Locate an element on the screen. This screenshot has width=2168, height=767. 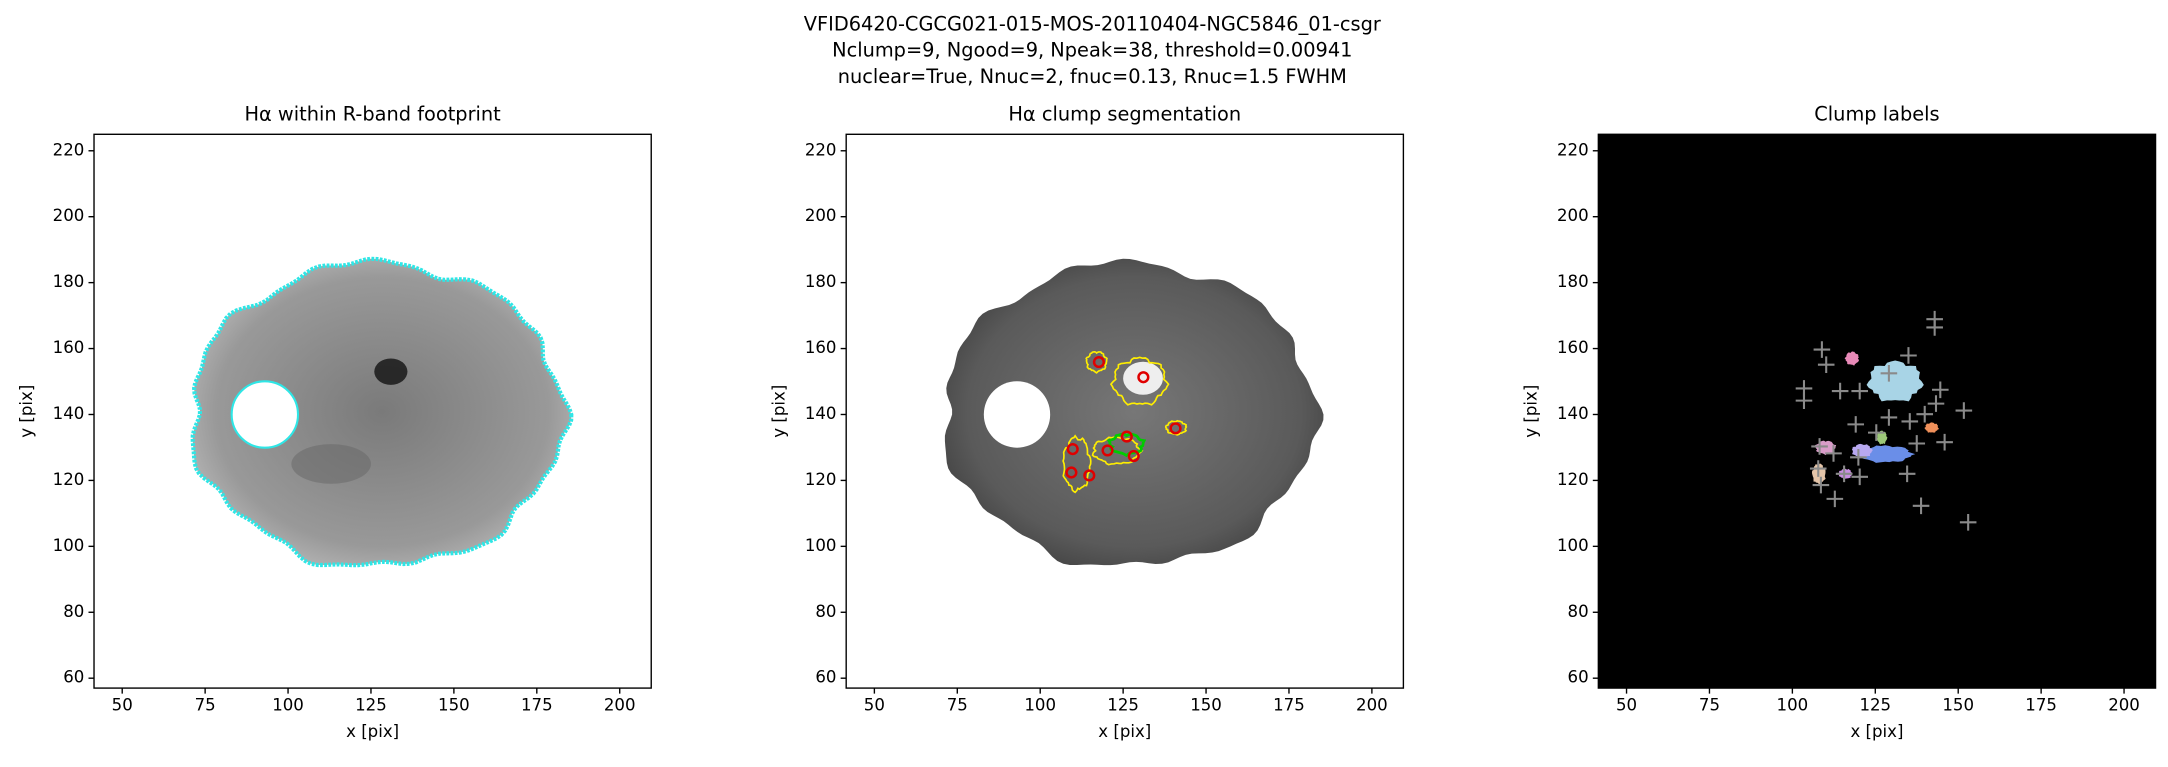
axes-title: Hα within R-band footprint is located at coordinates (372, 113).